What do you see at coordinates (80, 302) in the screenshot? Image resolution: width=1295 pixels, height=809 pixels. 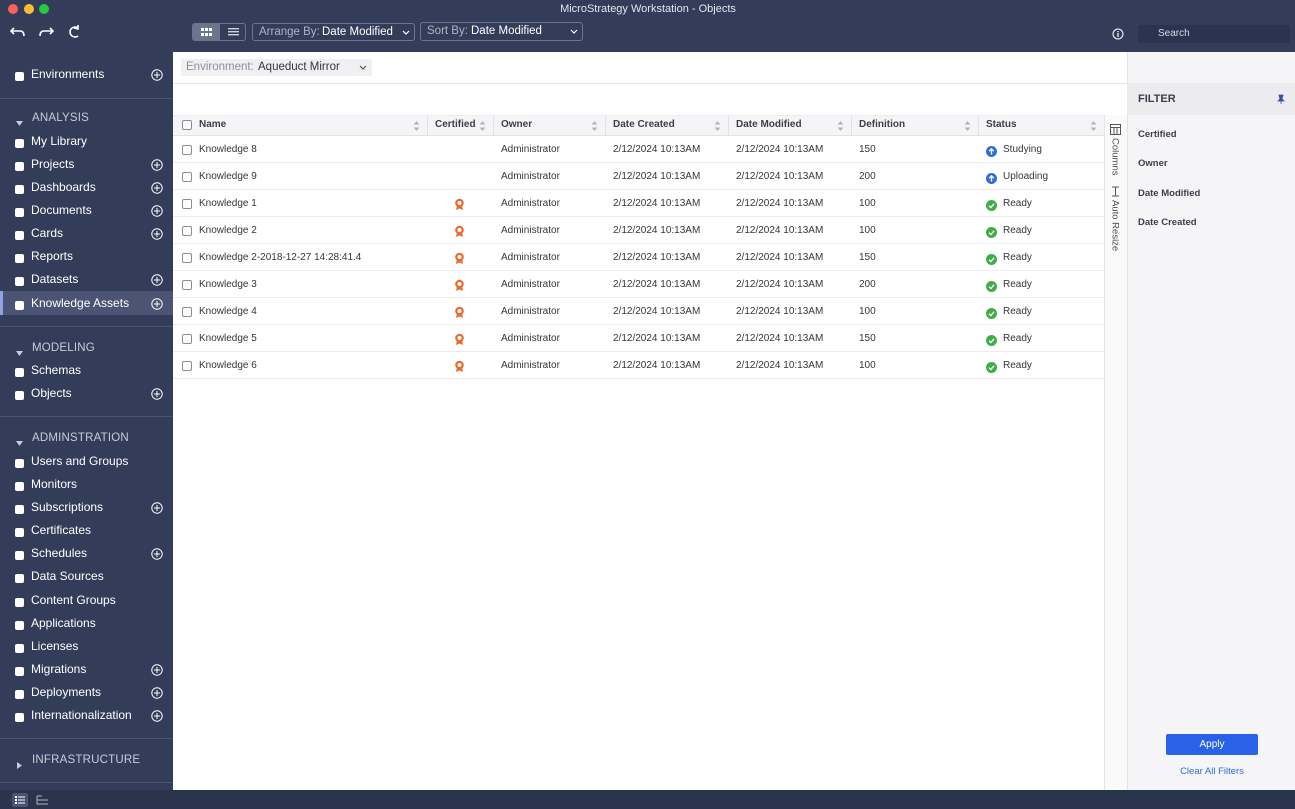 I see `sidebar-item-label: Knowledge Assets` at bounding box center [80, 302].